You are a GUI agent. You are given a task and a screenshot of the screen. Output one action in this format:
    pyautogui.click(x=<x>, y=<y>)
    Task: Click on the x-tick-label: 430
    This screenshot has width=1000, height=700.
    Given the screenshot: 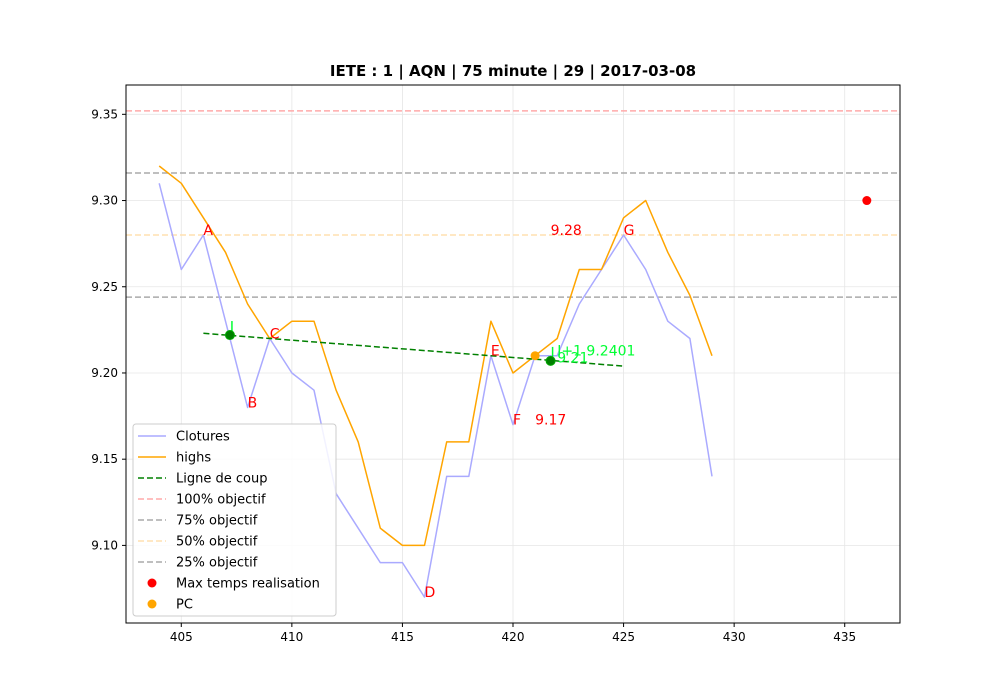 What is the action you would take?
    pyautogui.click(x=734, y=637)
    